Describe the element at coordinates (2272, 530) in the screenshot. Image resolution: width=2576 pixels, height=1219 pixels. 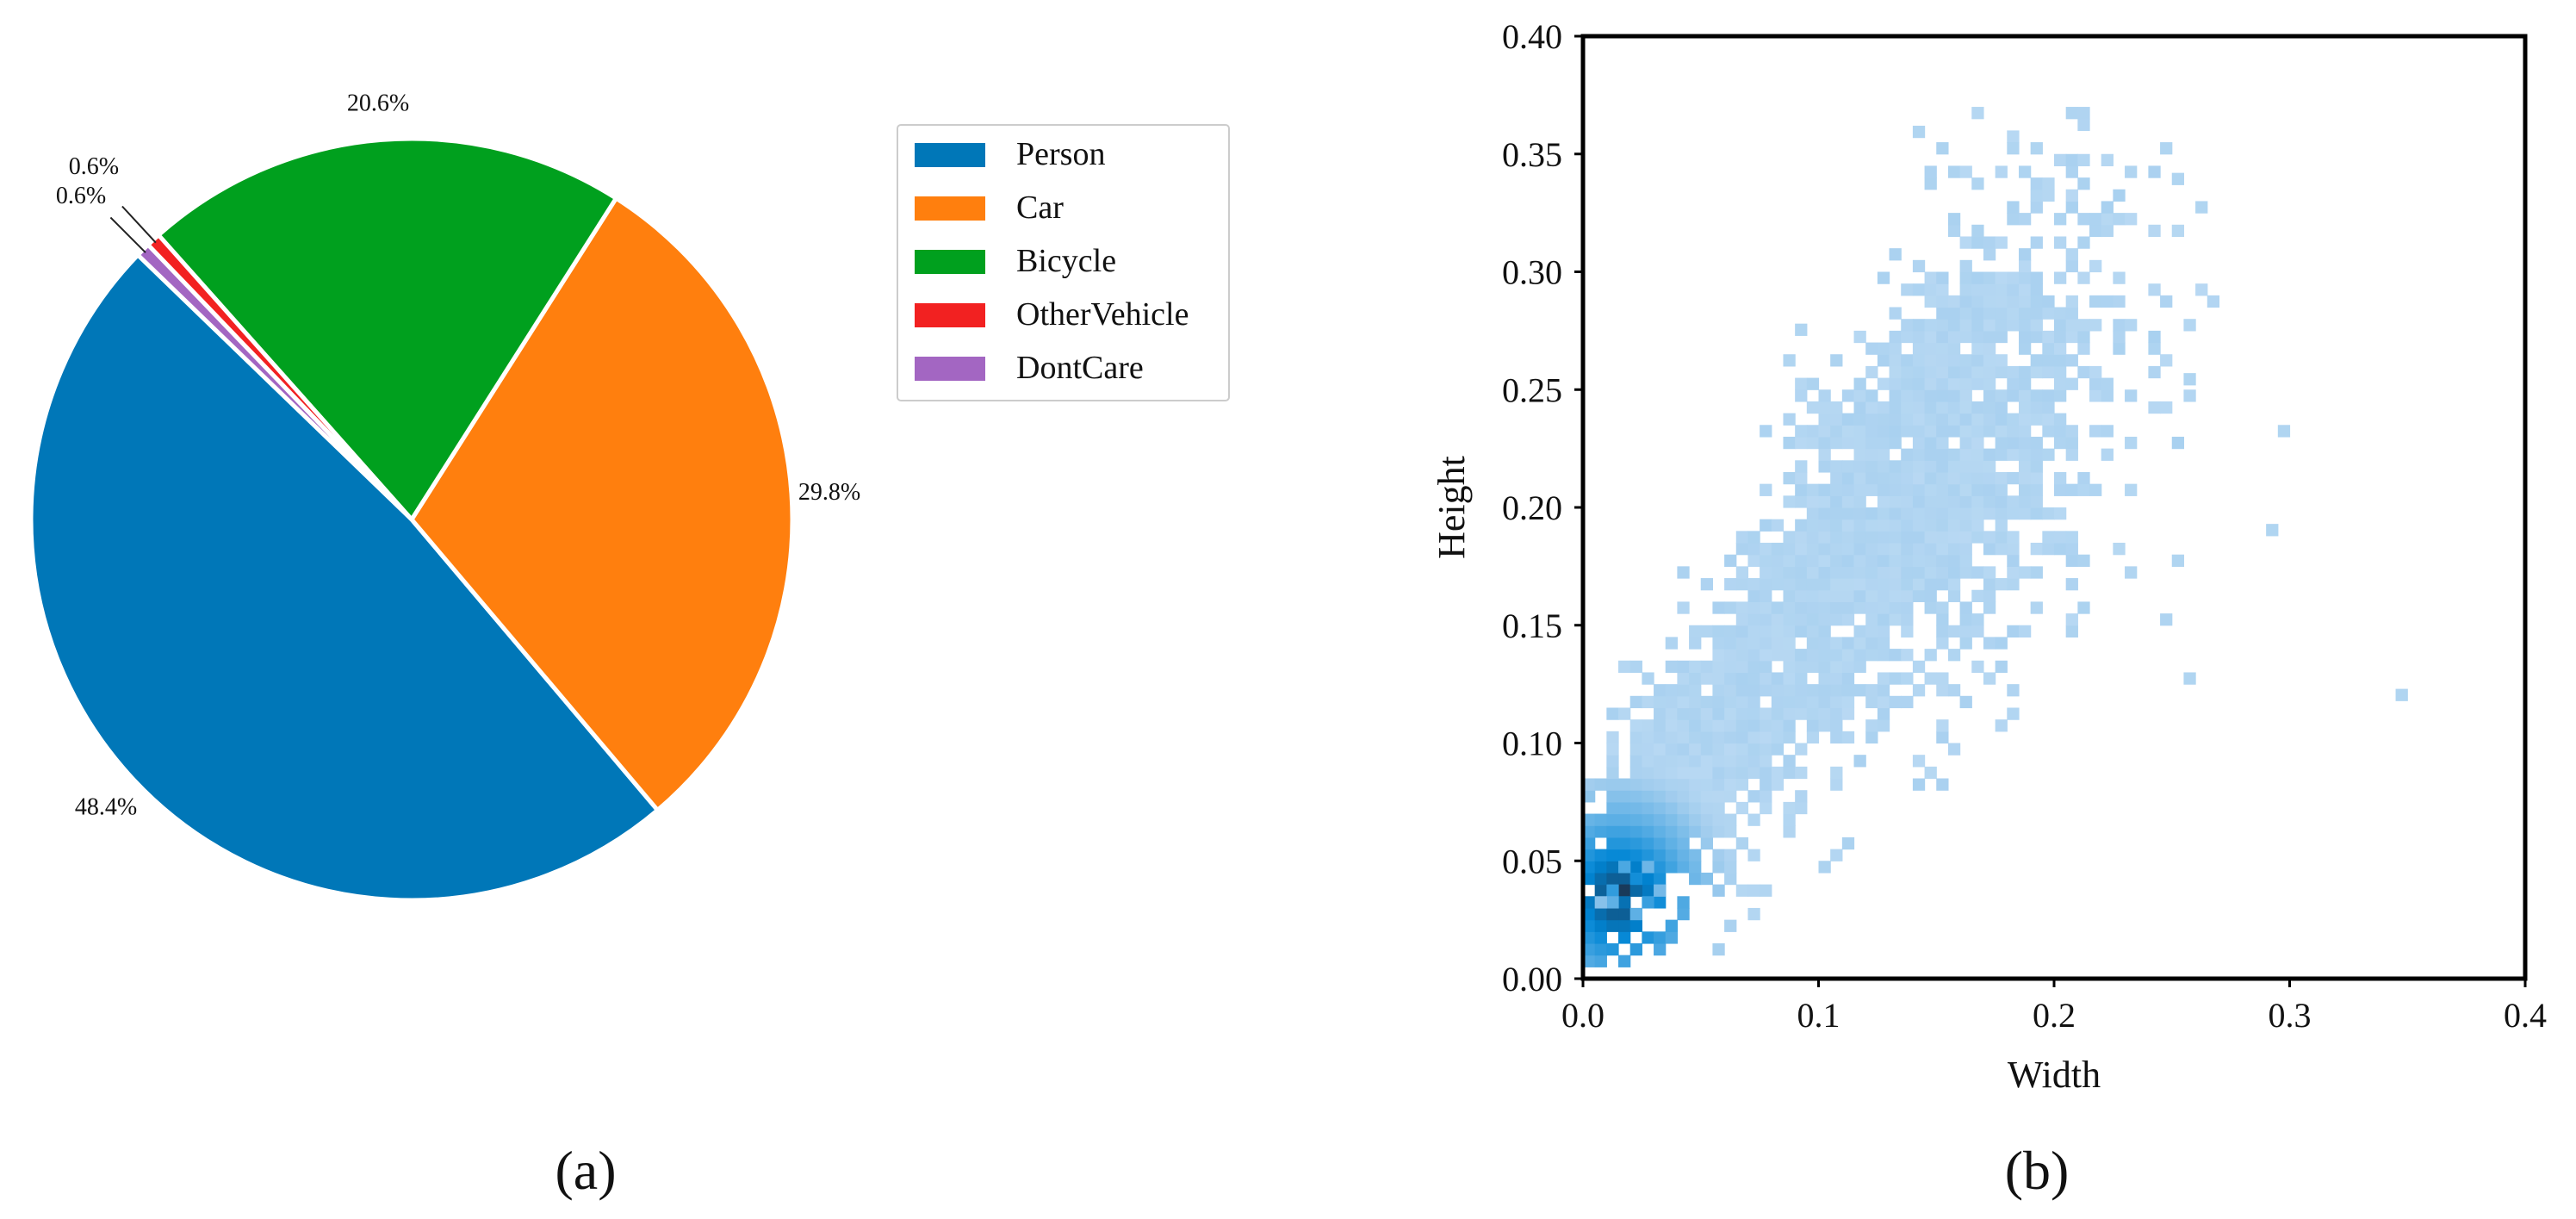
I see `heatmap-outlier-cell` at that location.